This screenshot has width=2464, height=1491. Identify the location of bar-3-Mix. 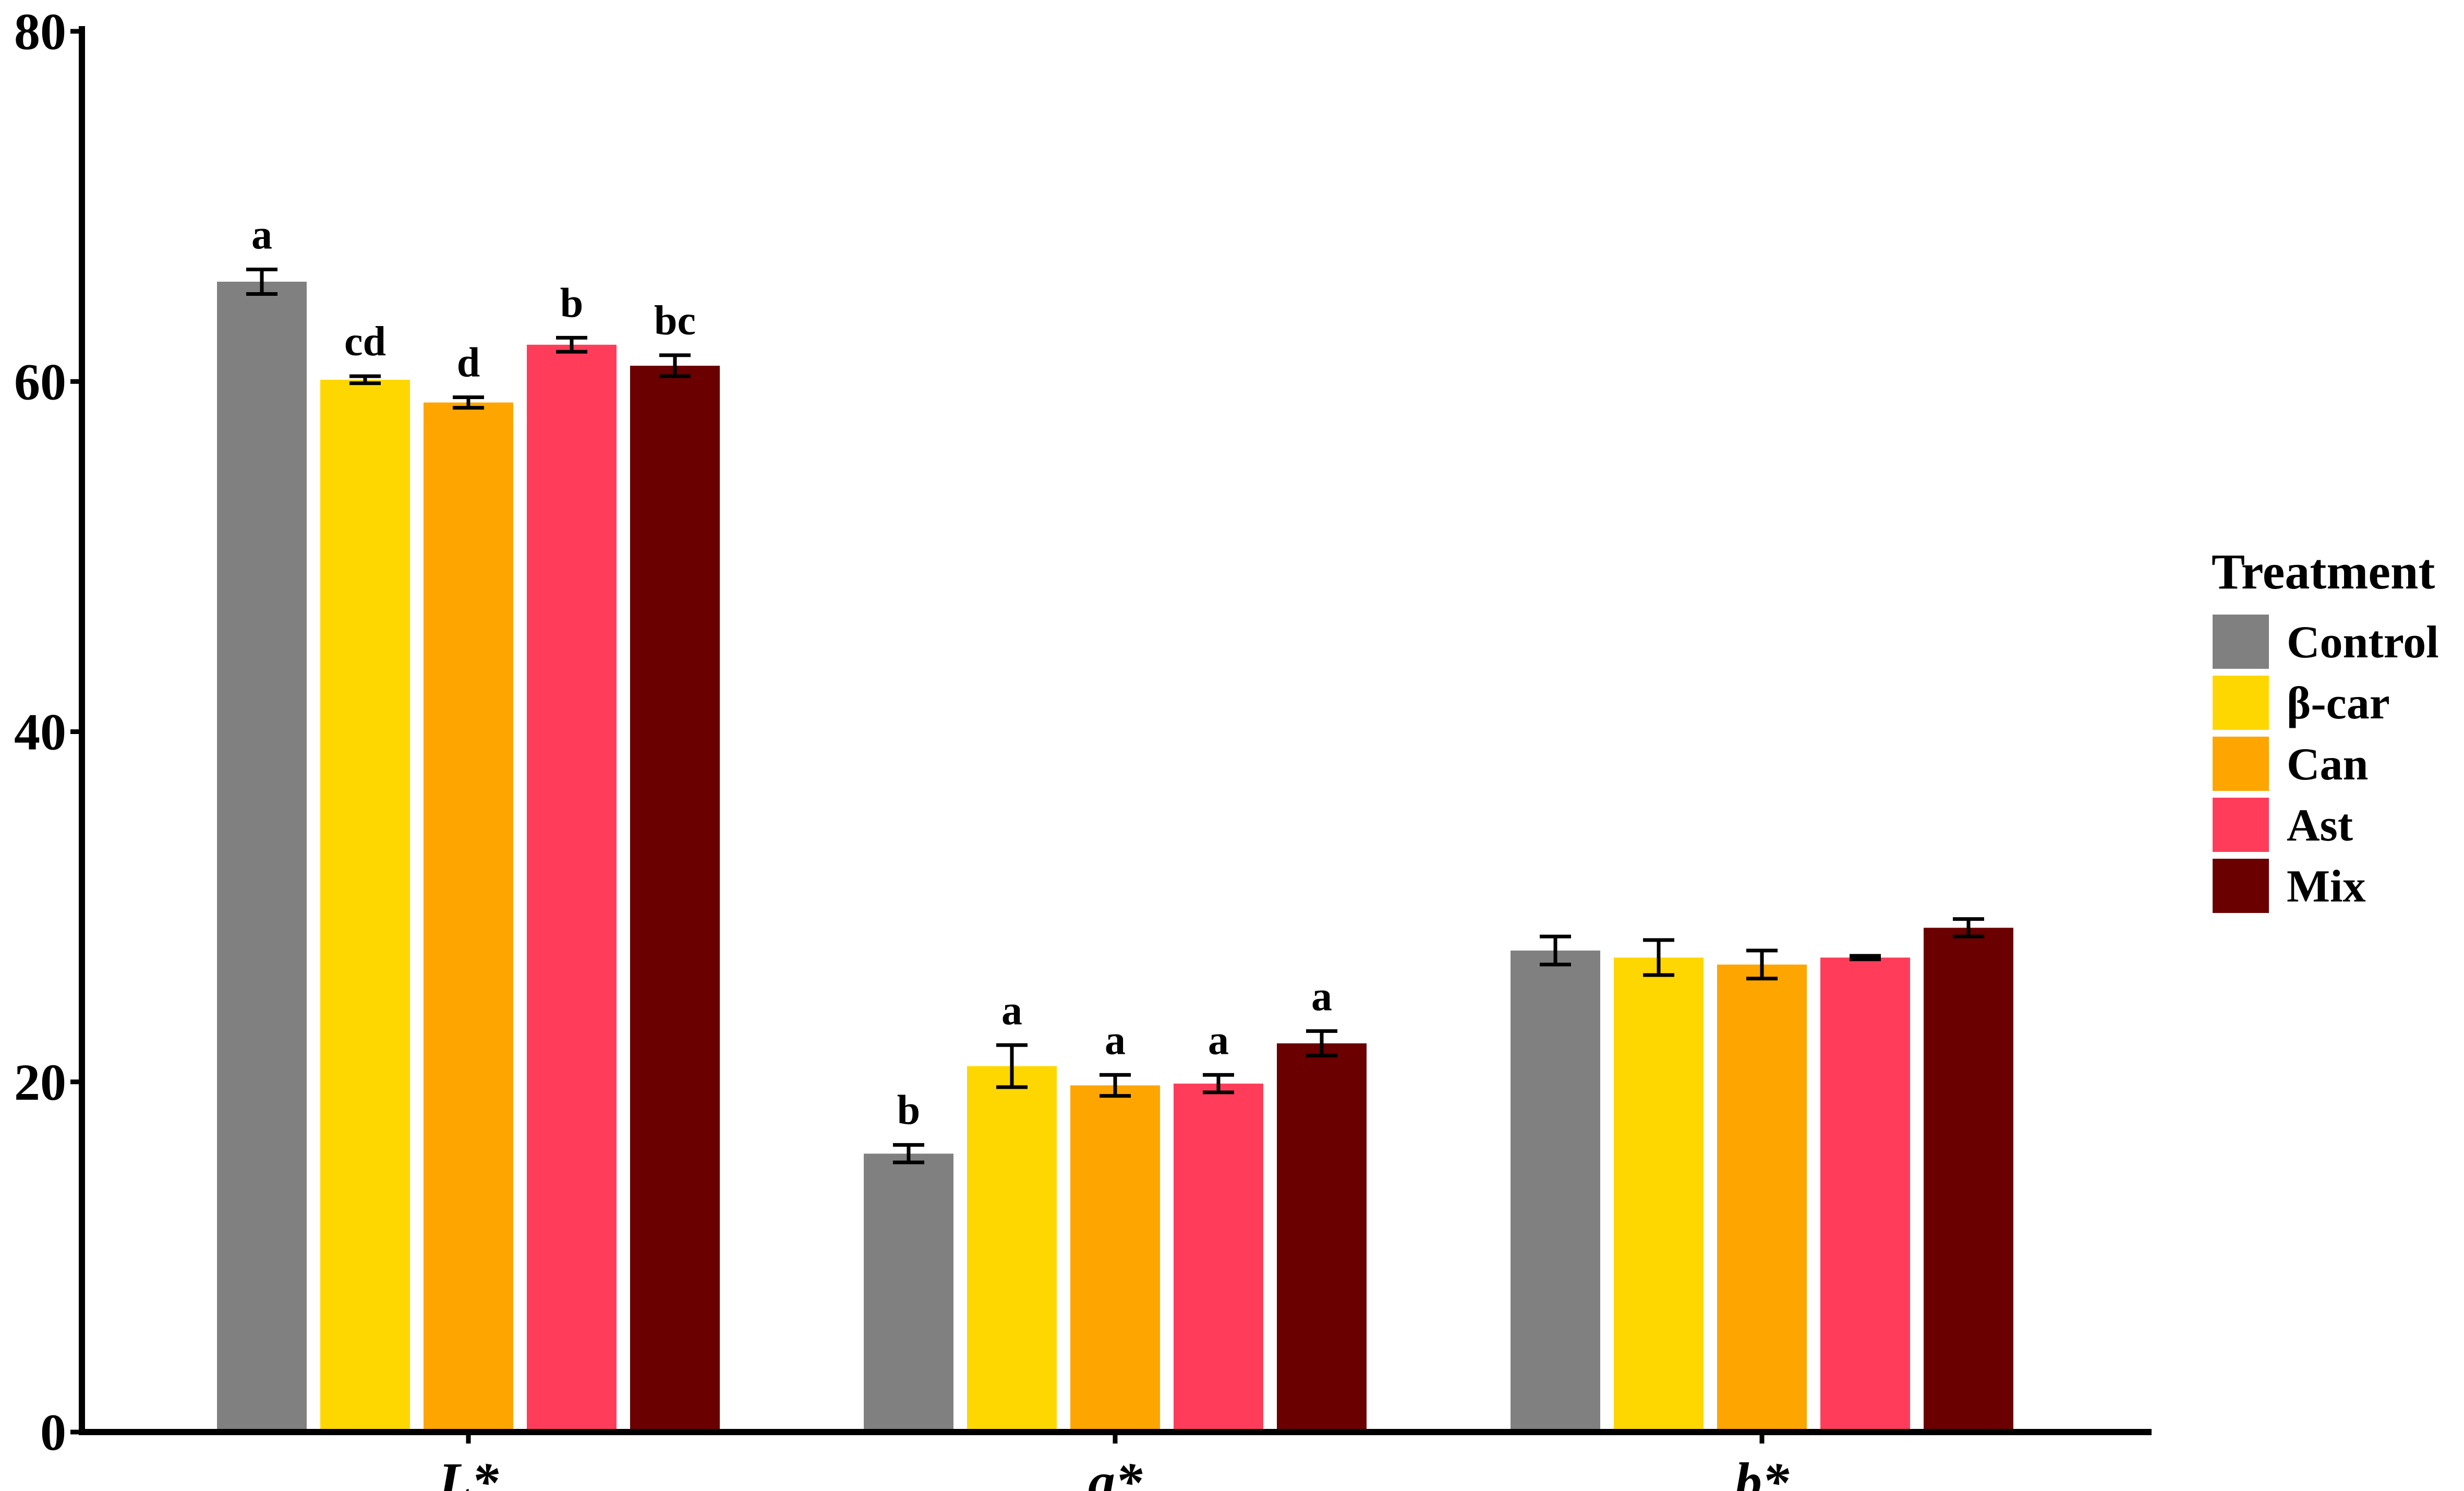
(1969, 1180).